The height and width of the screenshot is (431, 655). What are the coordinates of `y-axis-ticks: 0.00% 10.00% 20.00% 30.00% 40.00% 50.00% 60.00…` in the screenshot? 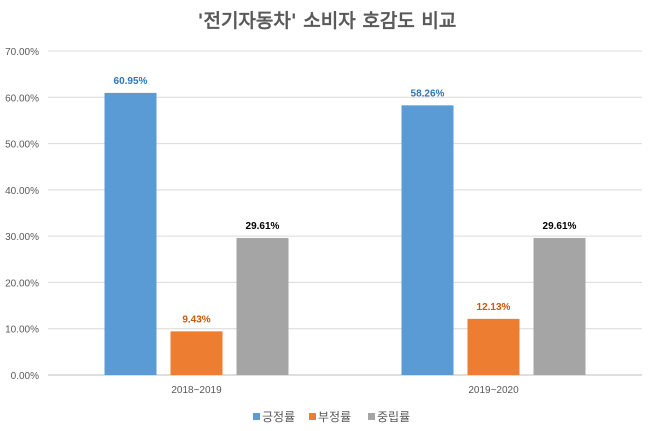 It's located at (22, 214).